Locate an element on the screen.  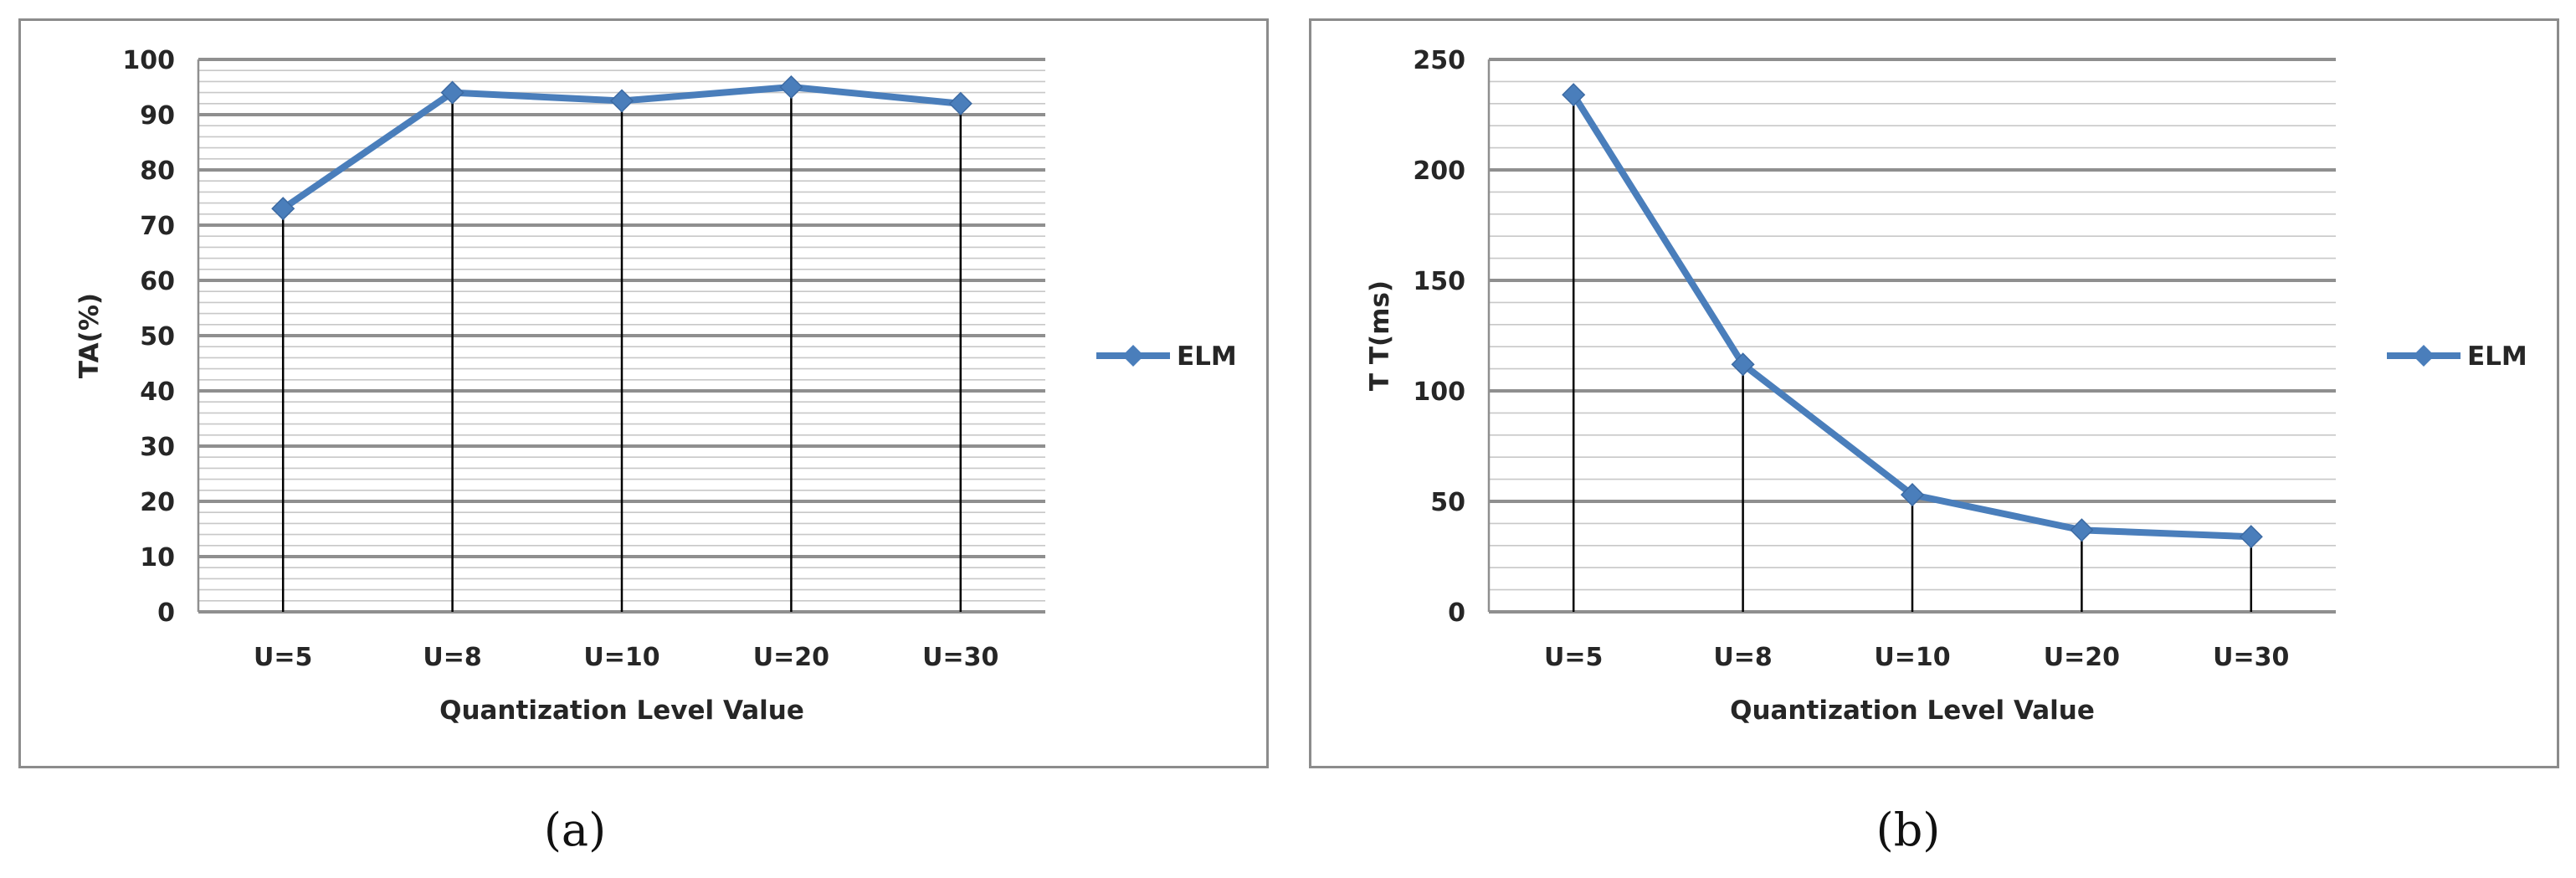
caption-b: (b) is located at coordinates (1908, 830).